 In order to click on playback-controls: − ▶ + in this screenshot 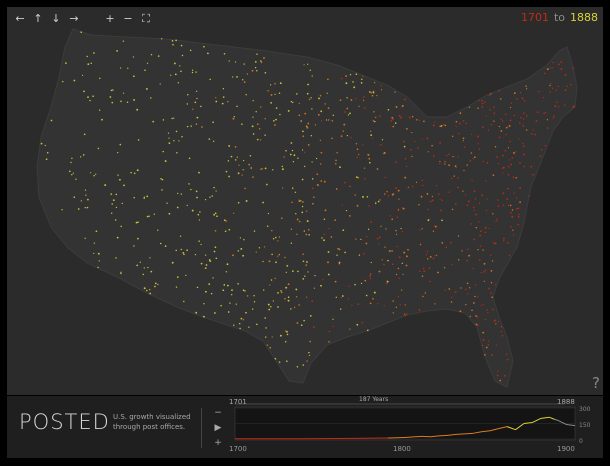, I will do `click(218, 428)`.